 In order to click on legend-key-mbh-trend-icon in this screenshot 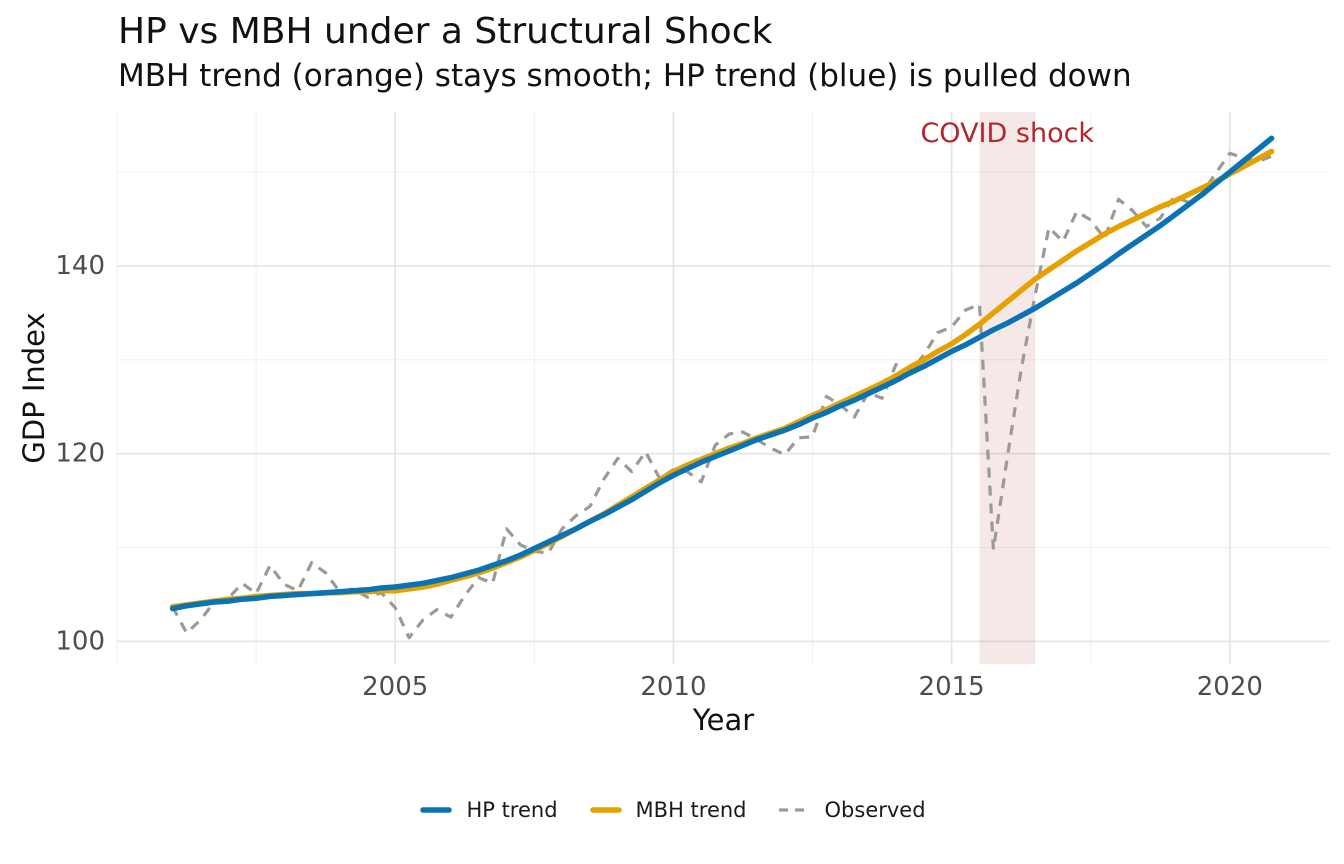, I will do `click(605, 810)`.